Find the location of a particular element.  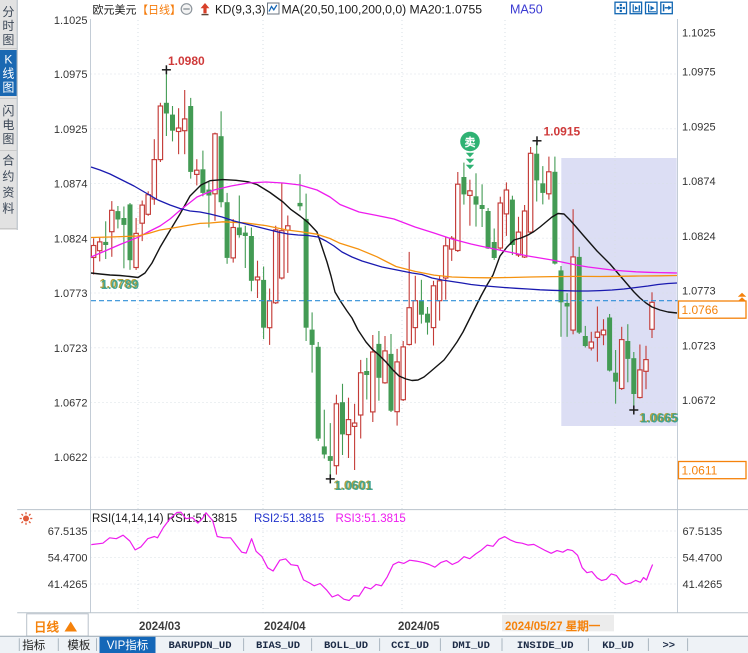

svg-text: BARUPDN_UD is located at coordinates (199, 646).